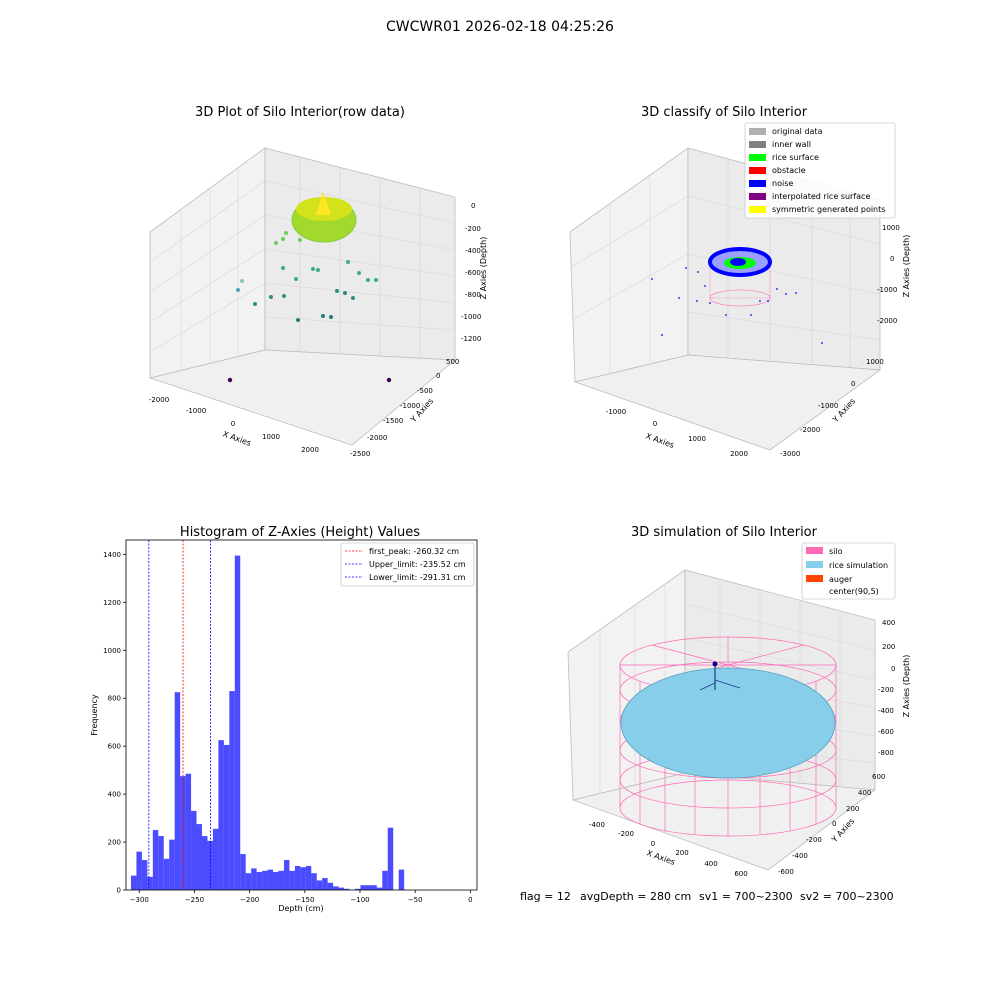  I want to click on panel-classify-left-pane, so click(629, 265).